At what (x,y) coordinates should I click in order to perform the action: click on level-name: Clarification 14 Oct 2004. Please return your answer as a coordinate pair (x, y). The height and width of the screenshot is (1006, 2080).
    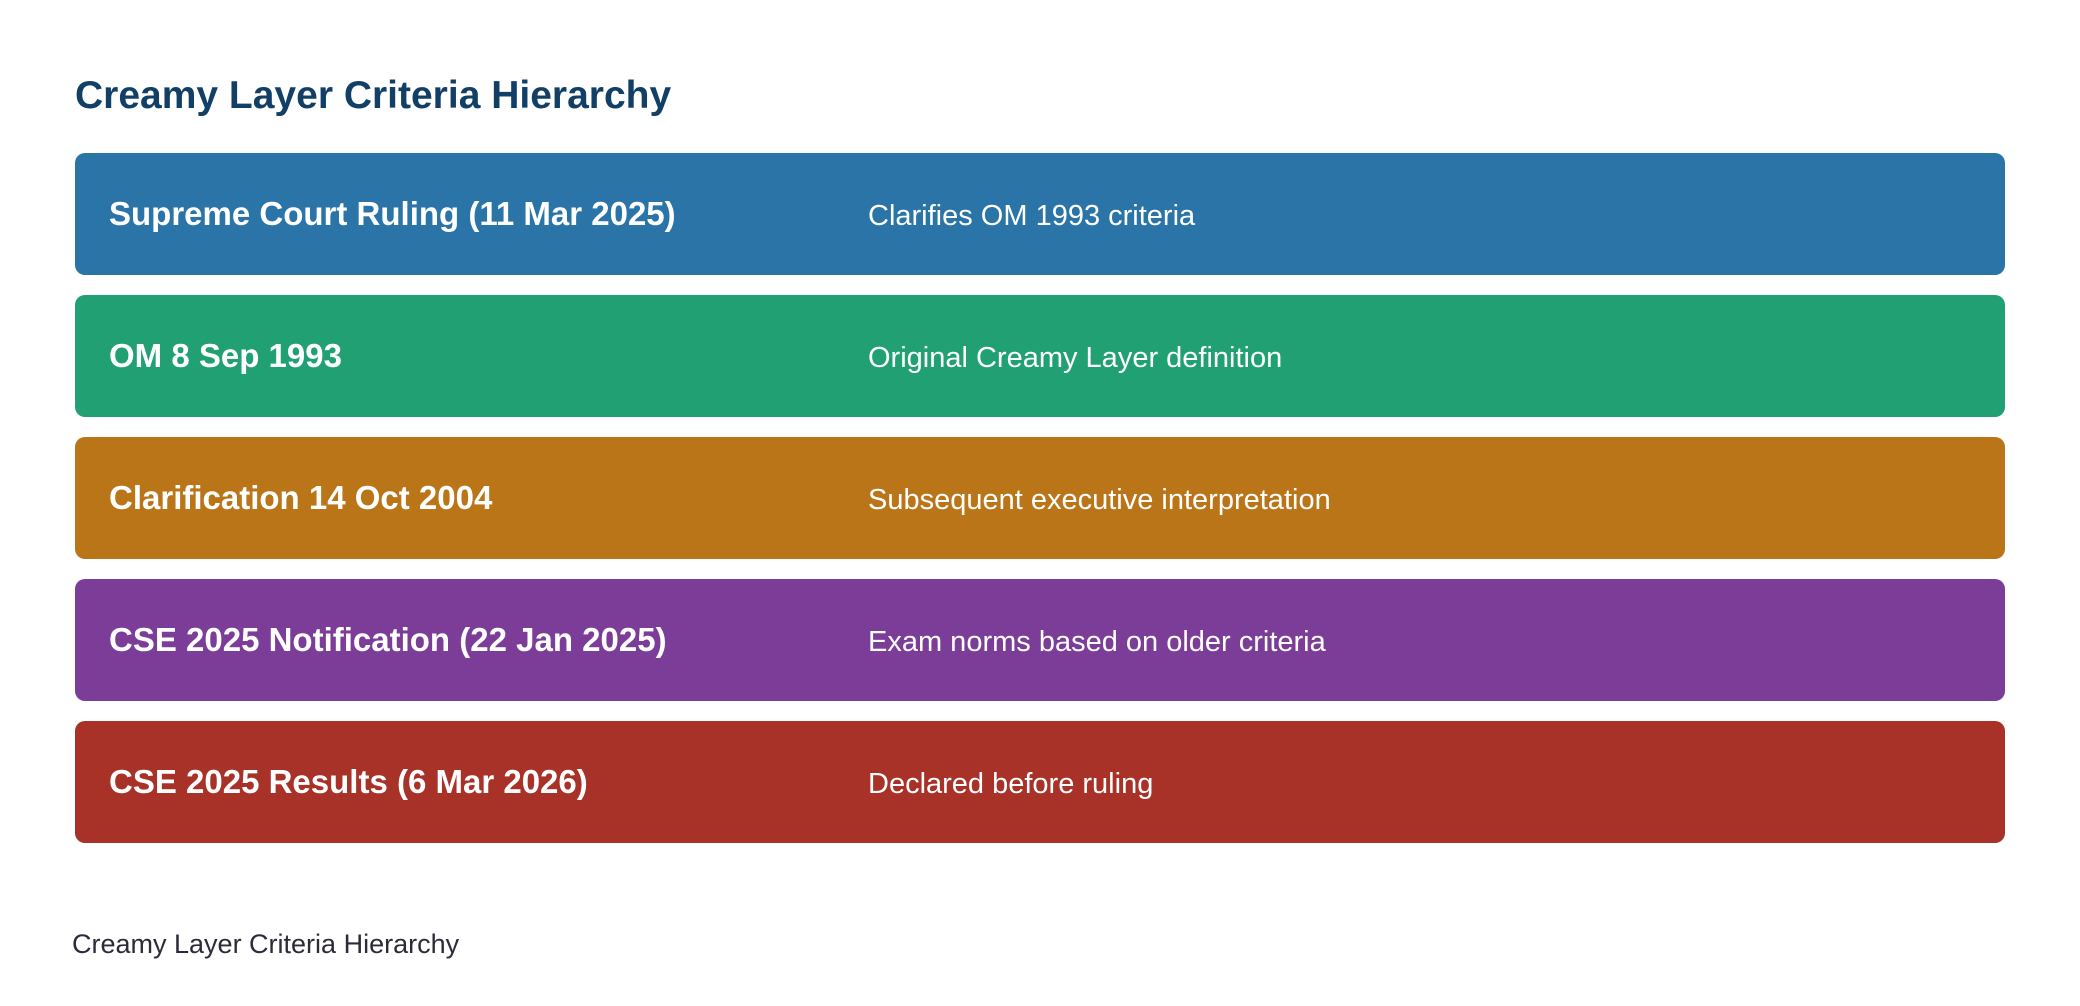
    Looking at the image, I should click on (301, 497).